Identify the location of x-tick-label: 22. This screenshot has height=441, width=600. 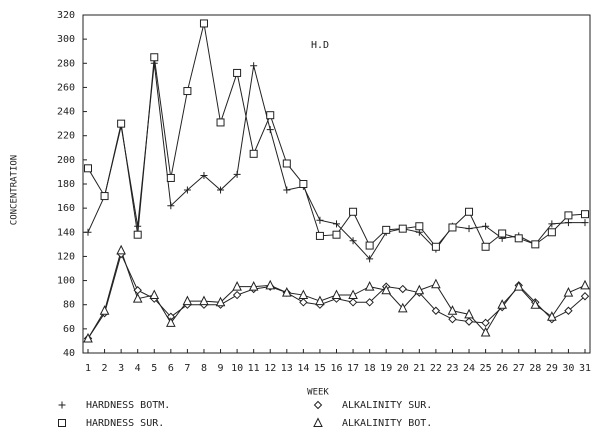
(436, 368).